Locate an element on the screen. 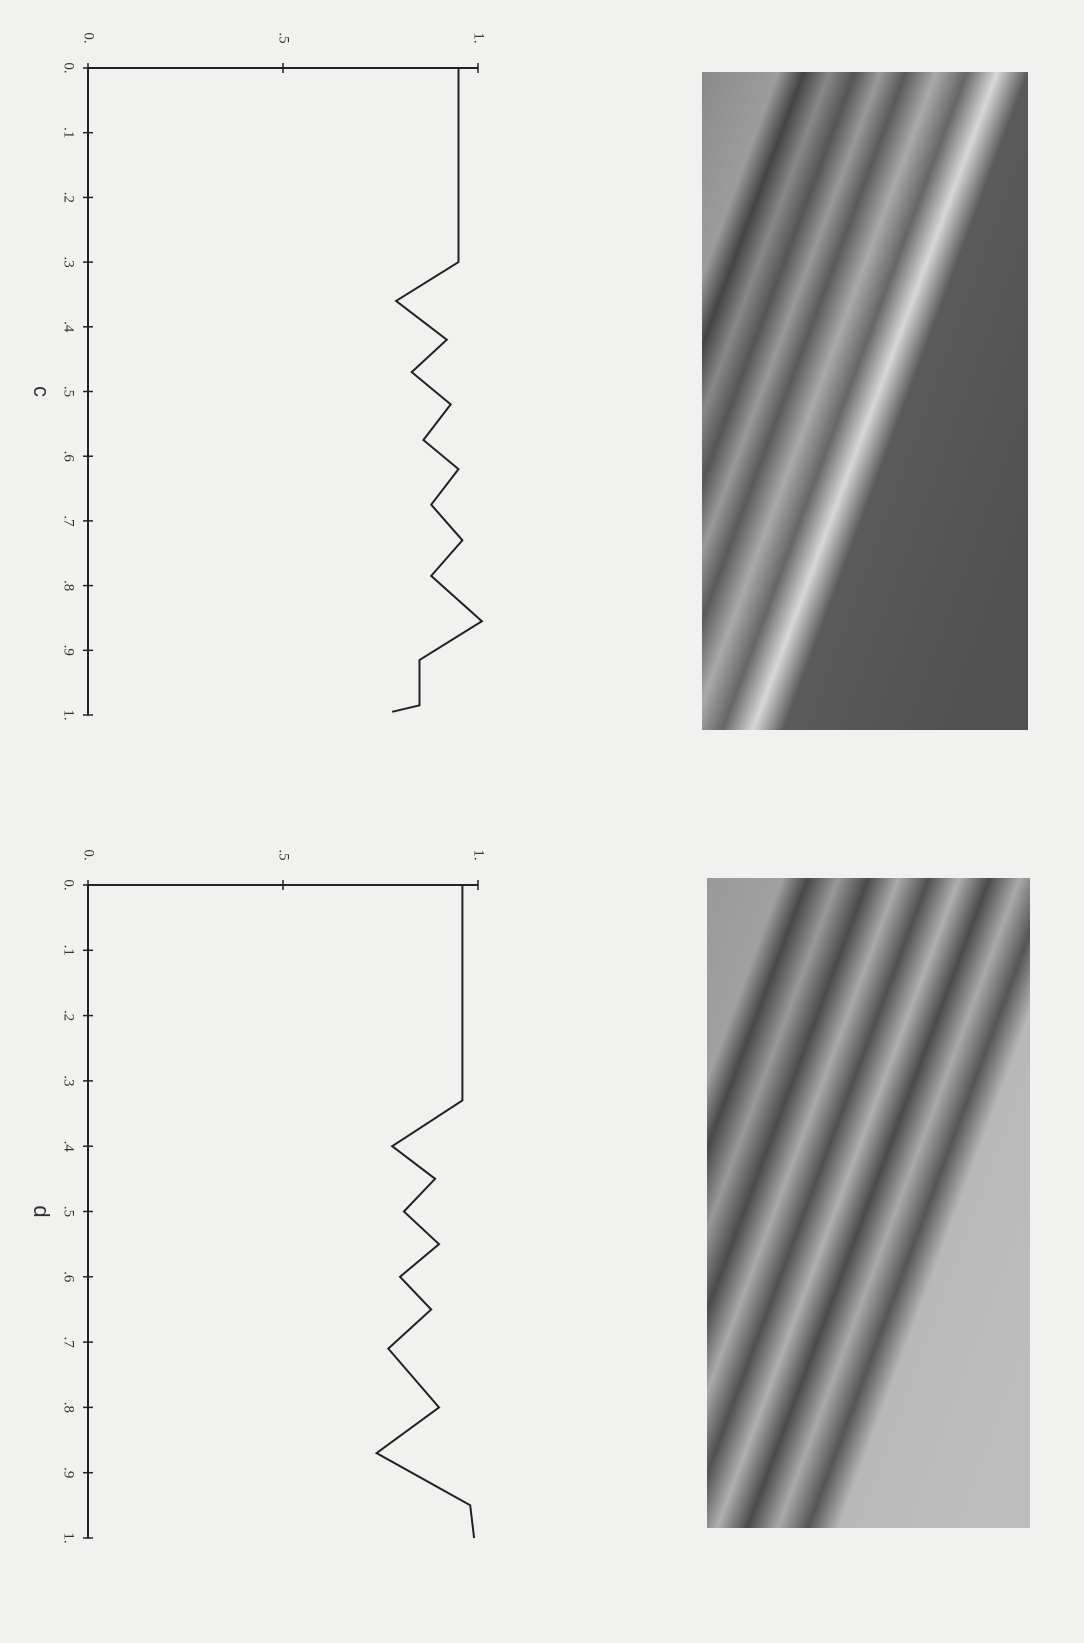 This screenshot has width=1084, height=1643. image-c is located at coordinates (865, 401).